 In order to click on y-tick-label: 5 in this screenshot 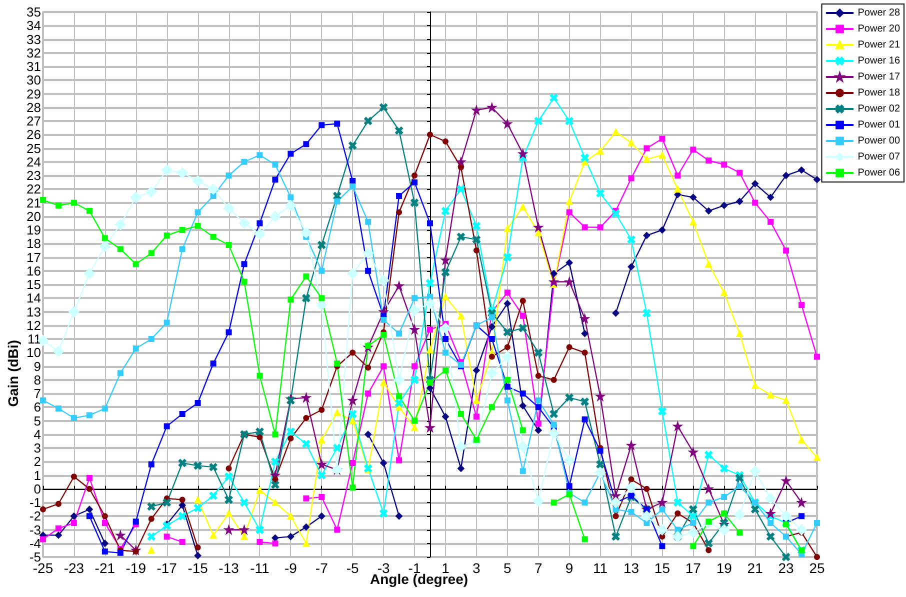, I will do `click(37, 420)`.